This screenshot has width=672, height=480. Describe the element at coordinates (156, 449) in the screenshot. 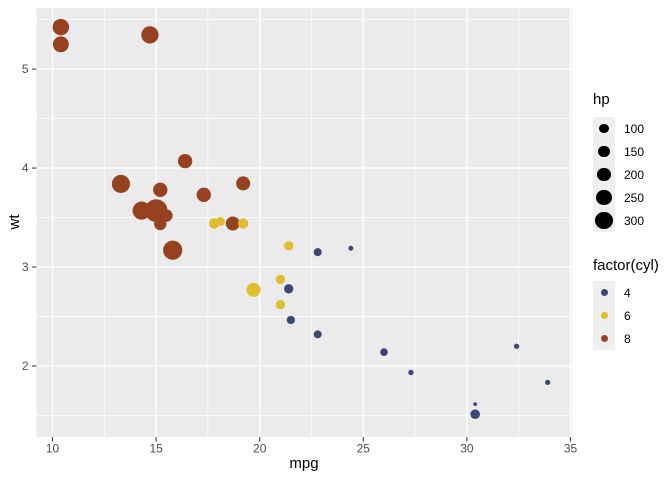

I see `x-tick-label: 15` at that location.